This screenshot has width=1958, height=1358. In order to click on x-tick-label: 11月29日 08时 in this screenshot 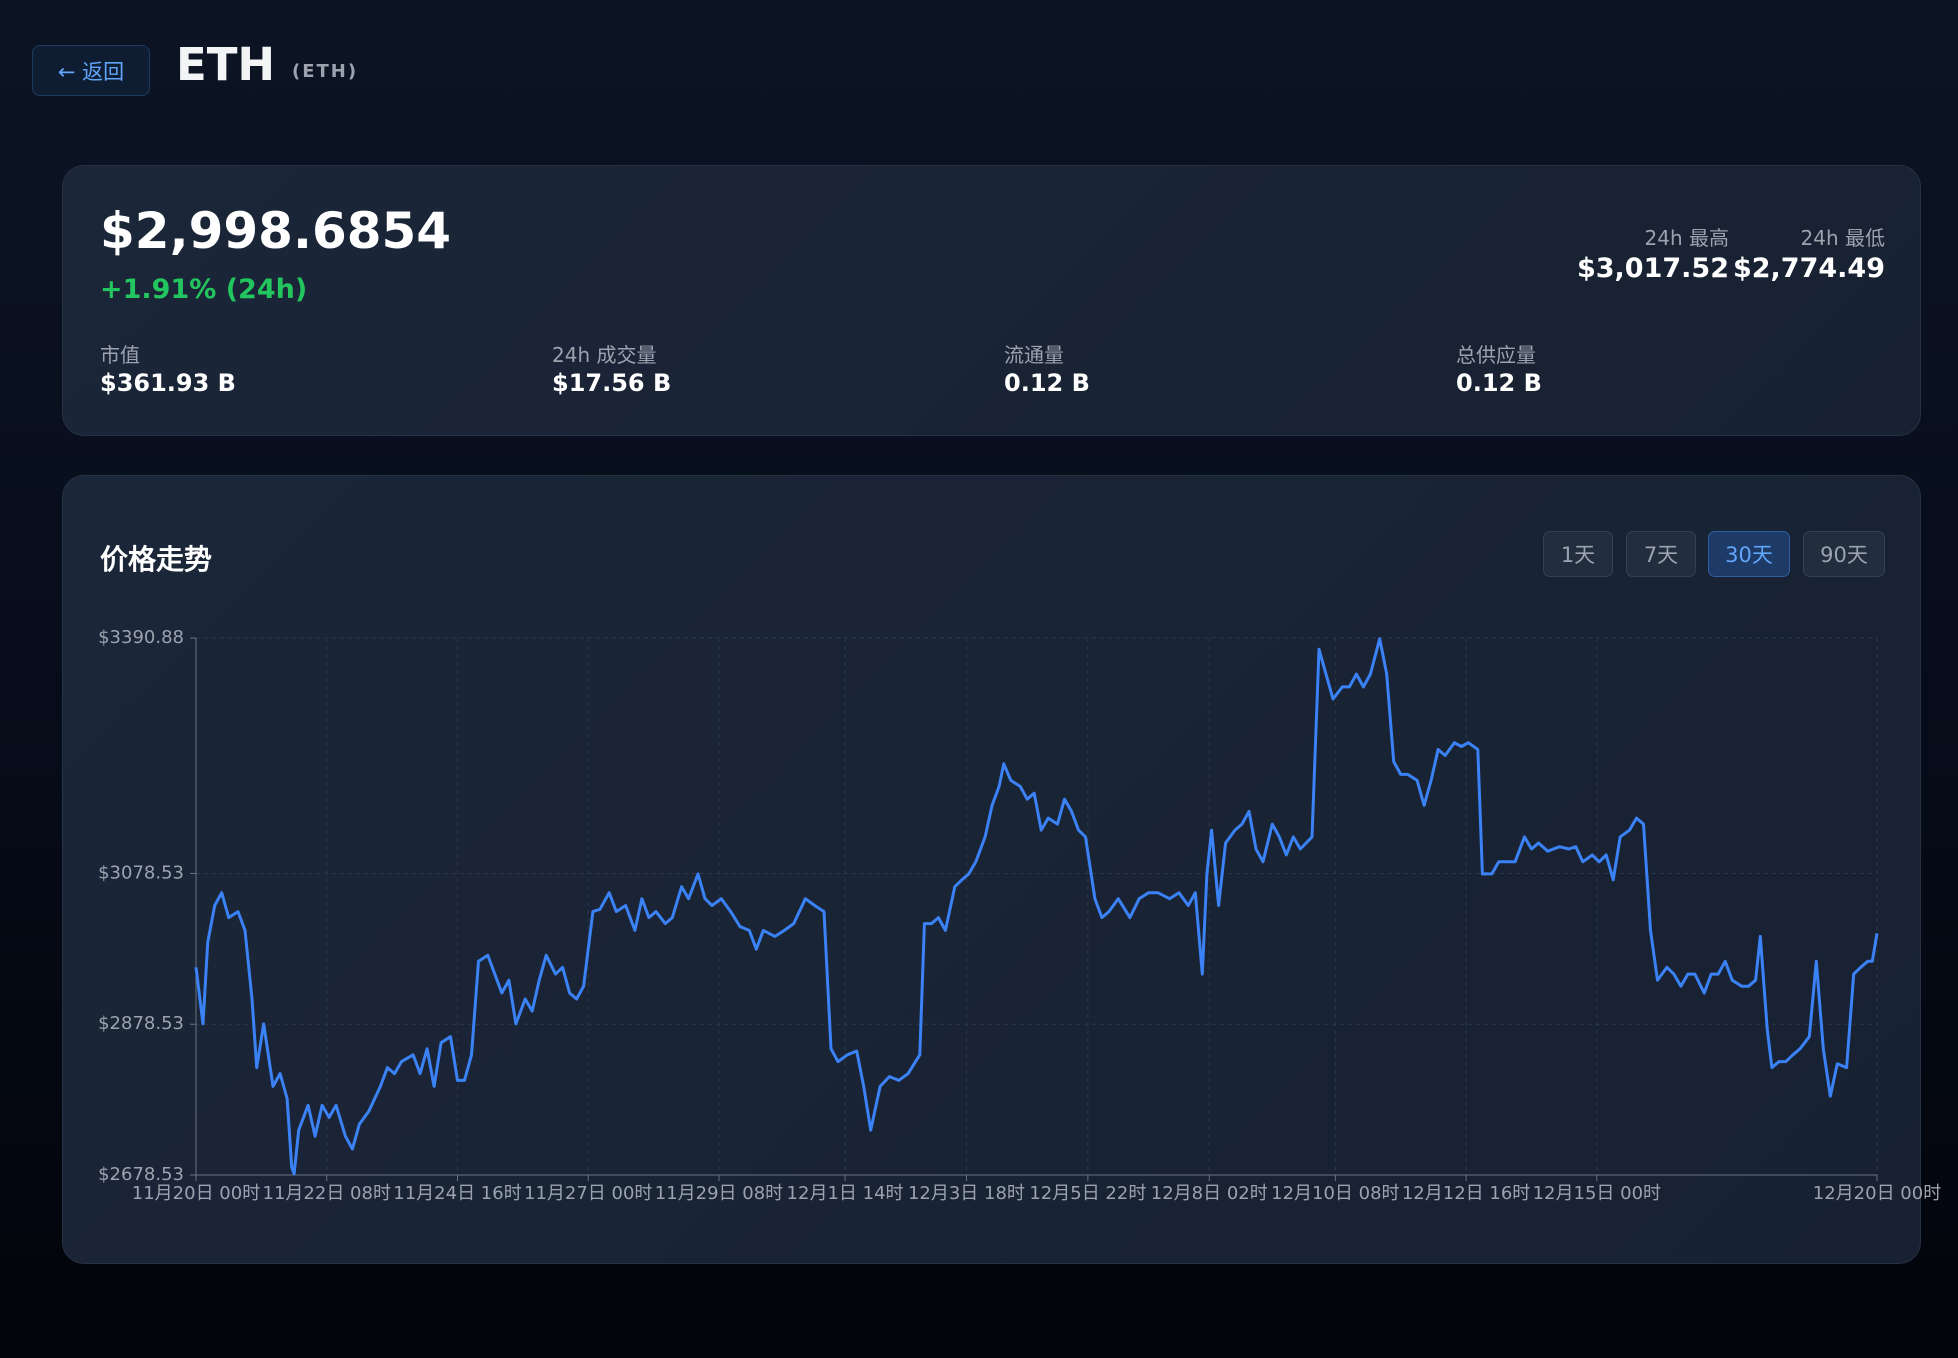, I will do `click(719, 1193)`.